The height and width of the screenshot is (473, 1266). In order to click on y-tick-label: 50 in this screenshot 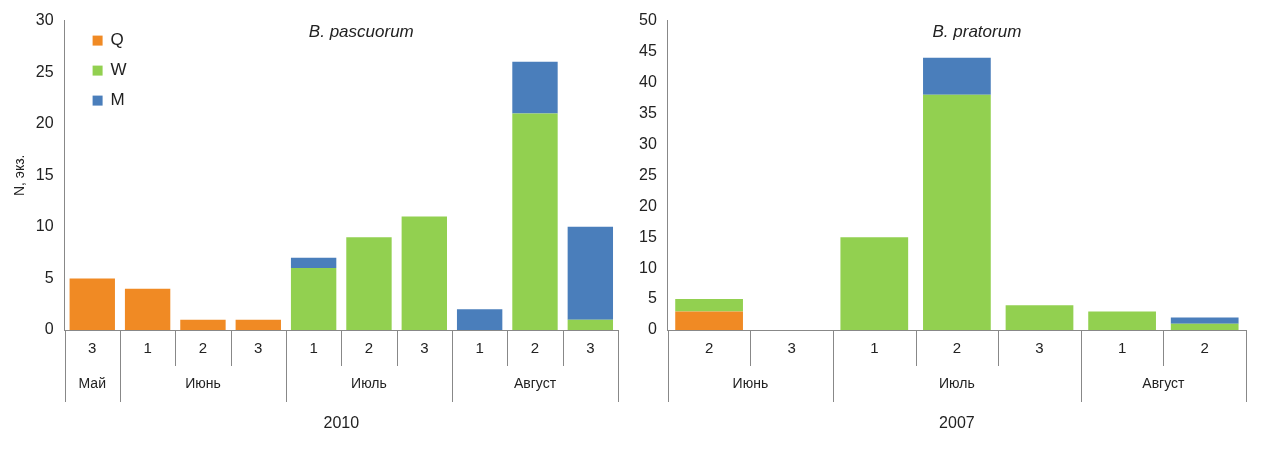, I will do `click(648, 20)`.